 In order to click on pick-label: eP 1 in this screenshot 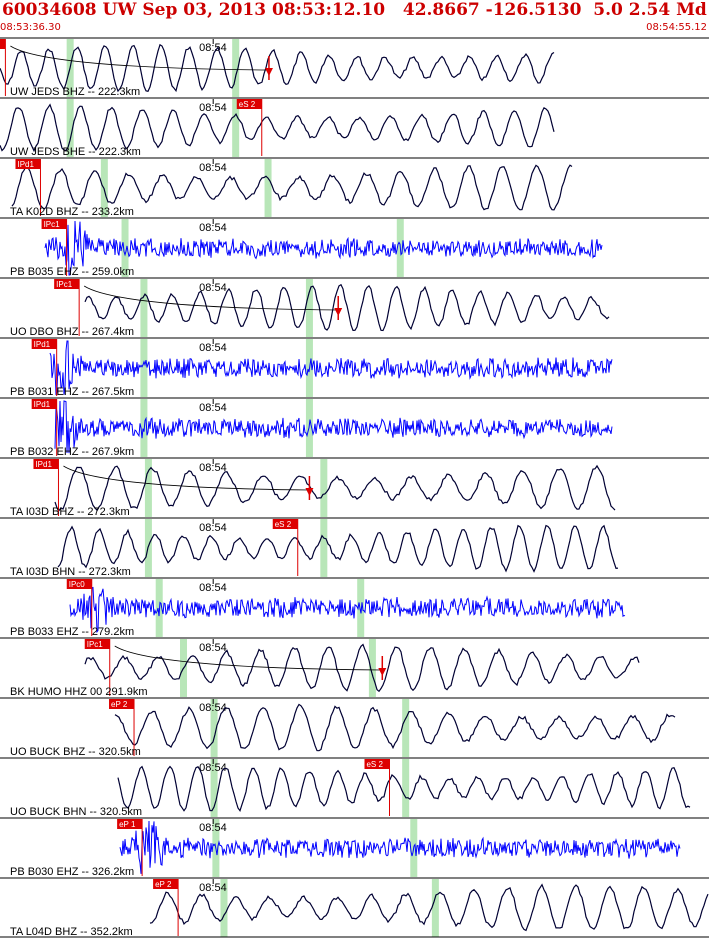, I will do `click(127, 824)`.